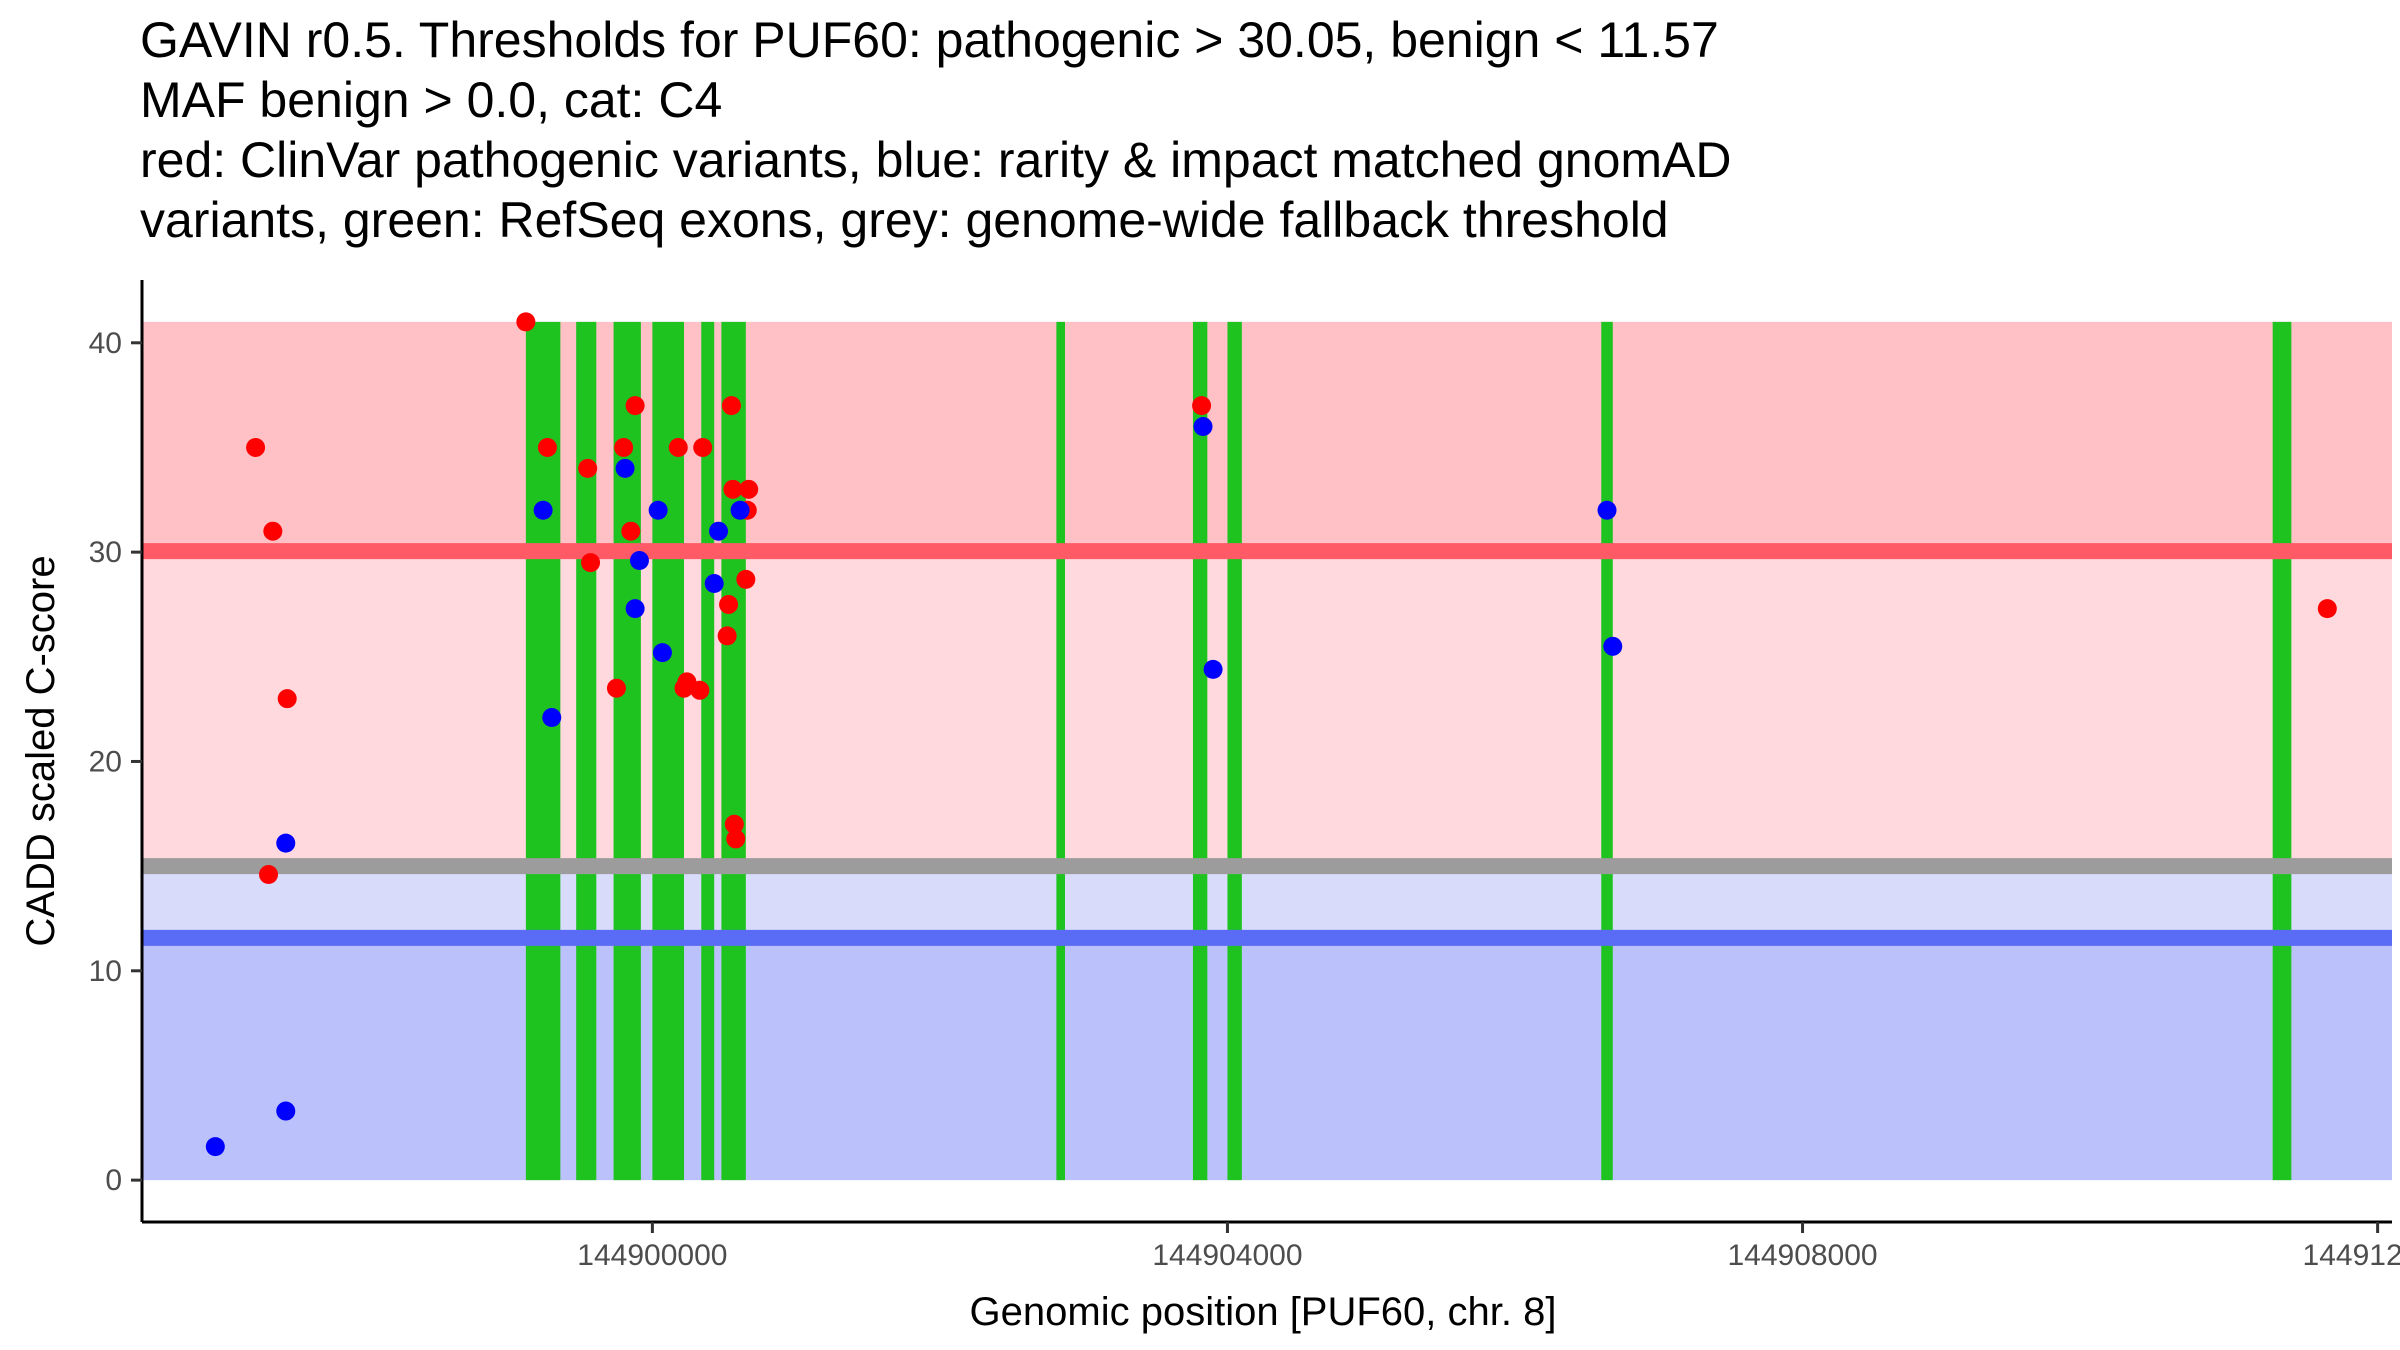  I want to click on x-tick-label: 144908000, so click(1802, 1255).